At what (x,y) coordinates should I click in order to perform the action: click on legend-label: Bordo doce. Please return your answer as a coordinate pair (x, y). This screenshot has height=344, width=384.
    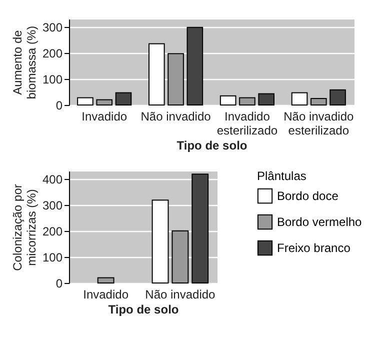
    Looking at the image, I should click on (308, 196).